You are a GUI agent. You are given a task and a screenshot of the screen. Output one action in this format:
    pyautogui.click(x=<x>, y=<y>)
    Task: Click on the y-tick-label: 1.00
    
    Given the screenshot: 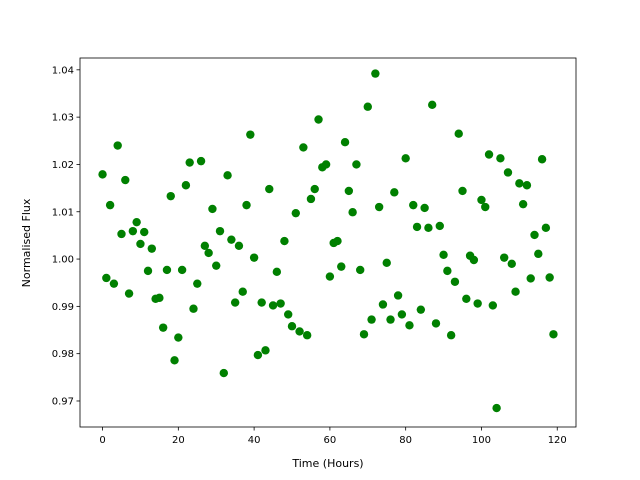 What is the action you would take?
    pyautogui.click(x=63, y=260)
    